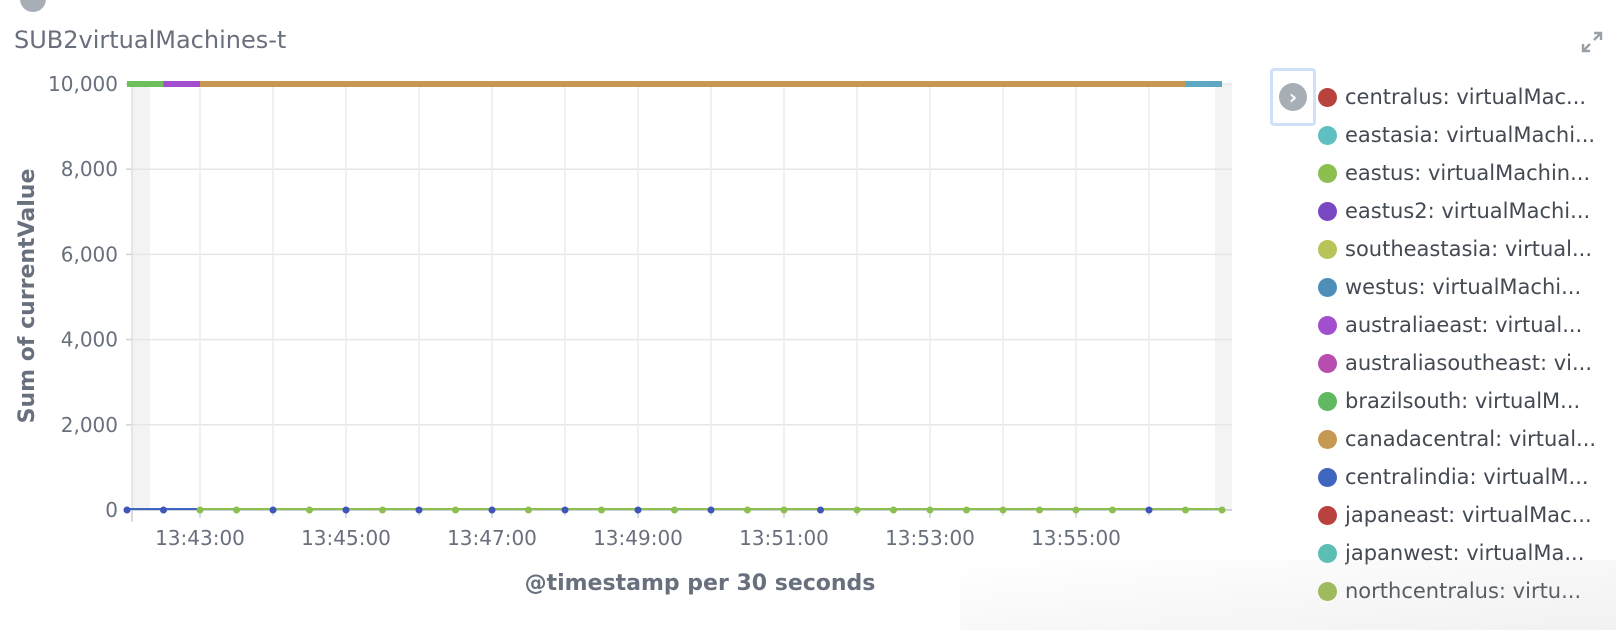 This screenshot has width=1616, height=630. I want to click on y-tick-label: 0, so click(111, 510).